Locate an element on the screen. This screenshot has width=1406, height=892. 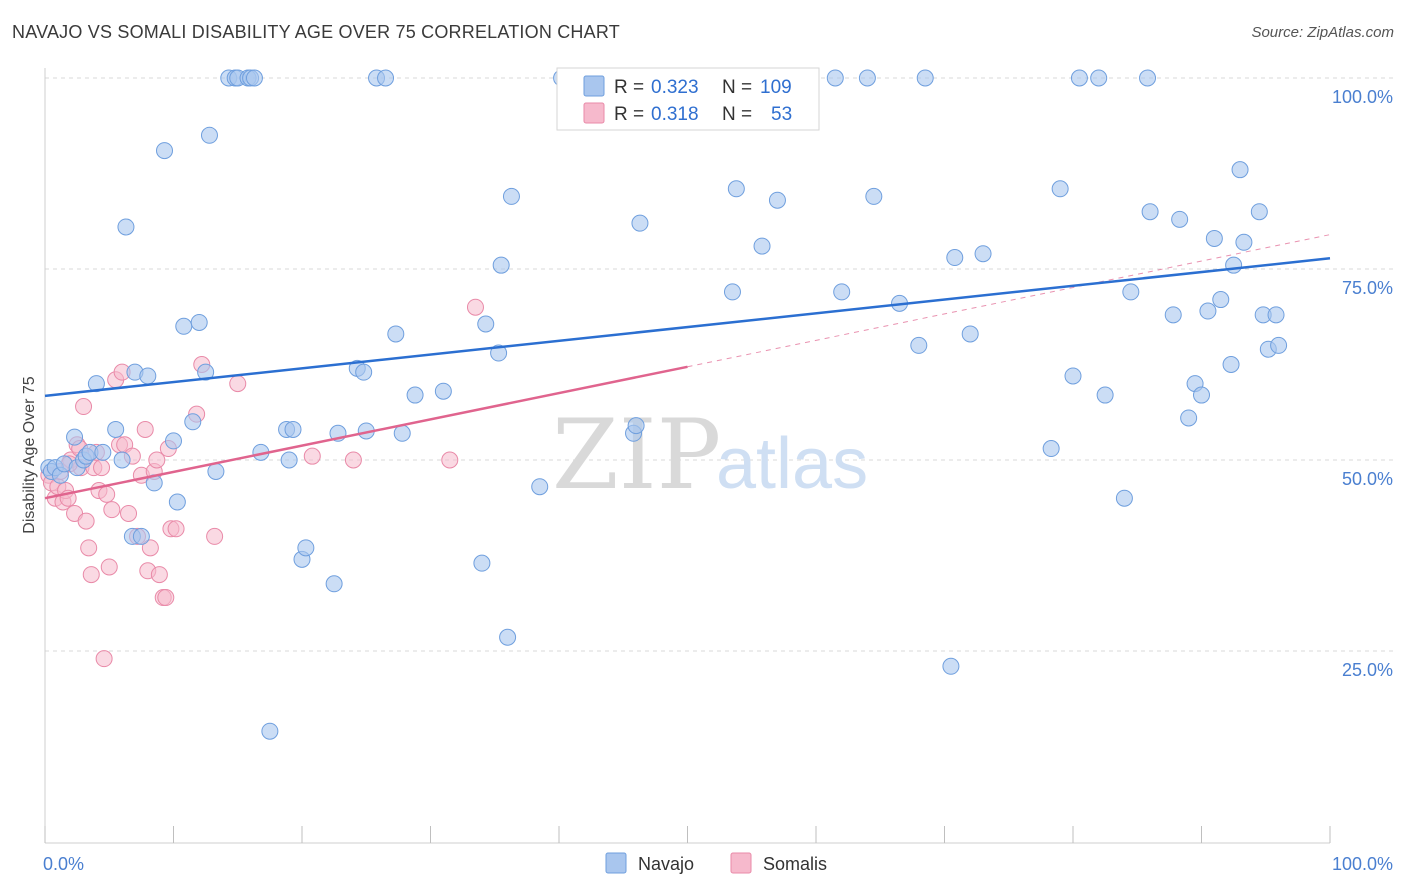
y-tick-label: 100.0% is located at coordinates (1362, 97).